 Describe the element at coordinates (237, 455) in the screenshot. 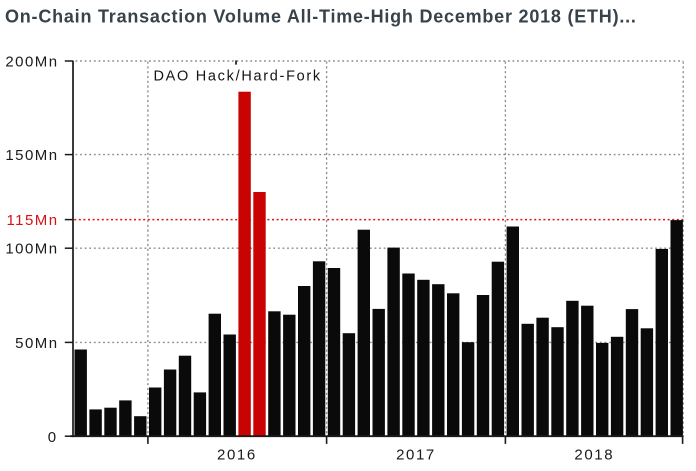

I see `svg-text: 2016` at that location.